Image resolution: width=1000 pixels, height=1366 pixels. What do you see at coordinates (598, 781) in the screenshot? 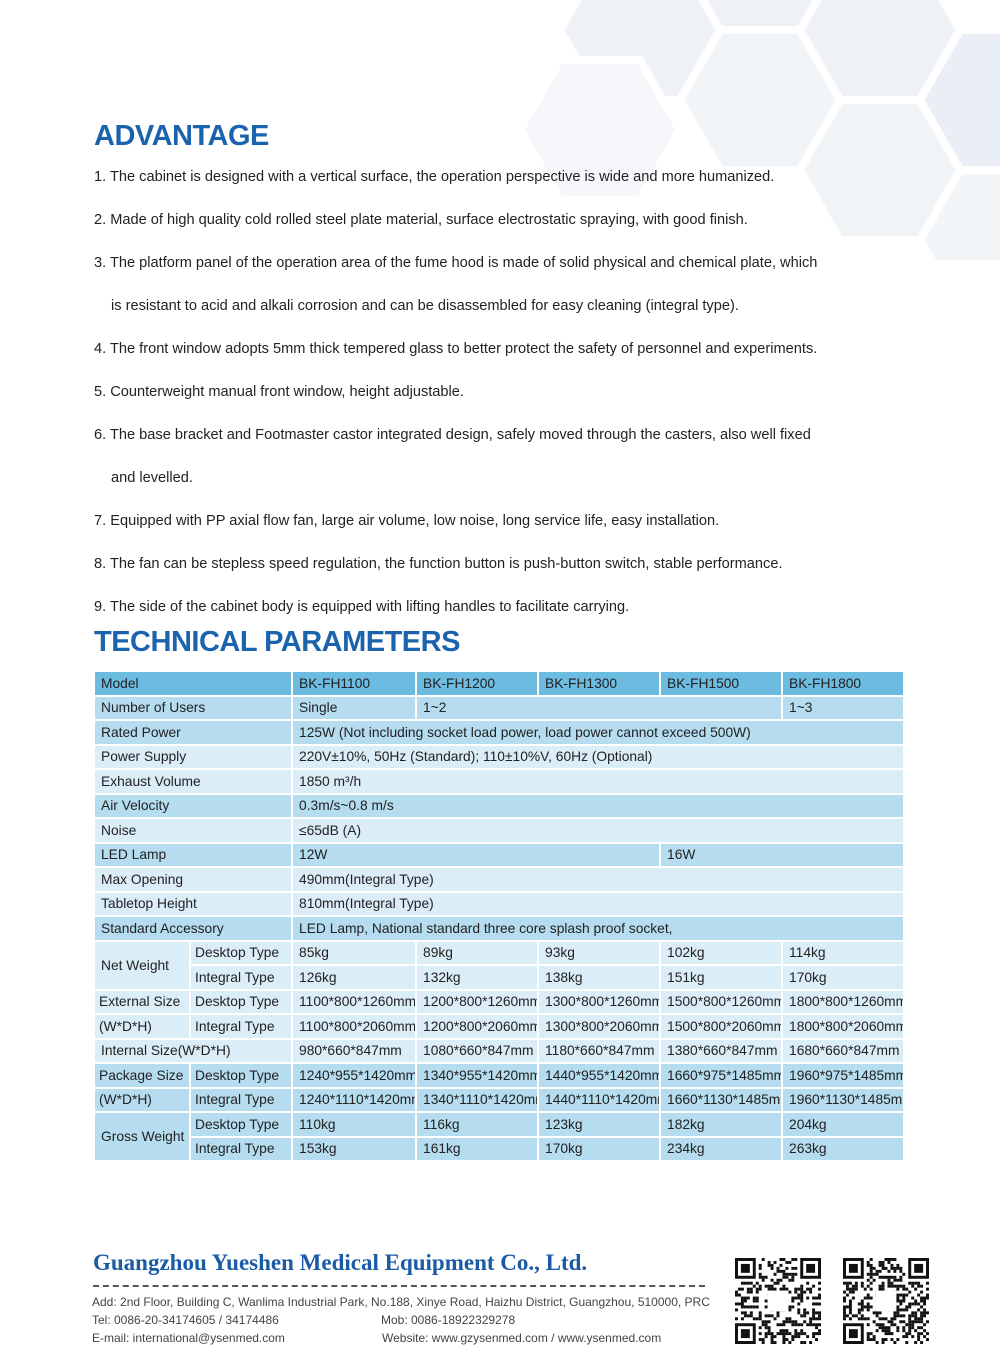
I see `table-cell: 1850 m³/h` at bounding box center [598, 781].